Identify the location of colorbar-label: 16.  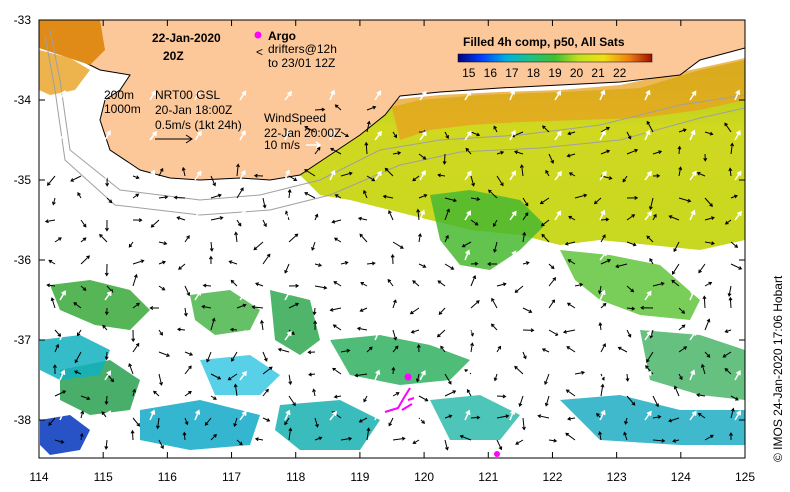
(491, 73).